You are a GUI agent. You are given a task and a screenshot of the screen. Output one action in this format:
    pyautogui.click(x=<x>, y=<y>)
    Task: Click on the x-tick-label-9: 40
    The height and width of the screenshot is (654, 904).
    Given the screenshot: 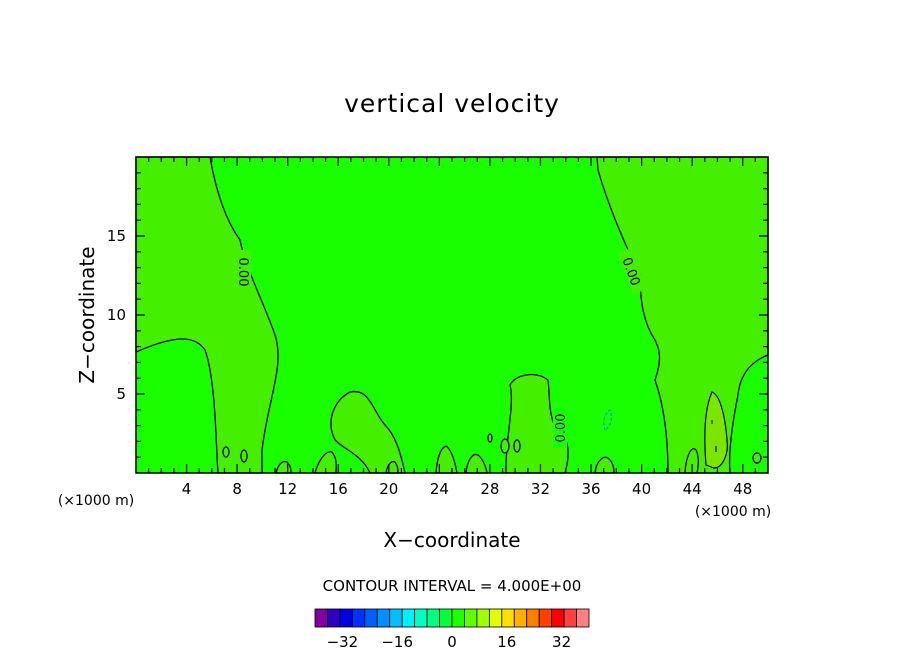 What is the action you would take?
    pyautogui.click(x=641, y=489)
    